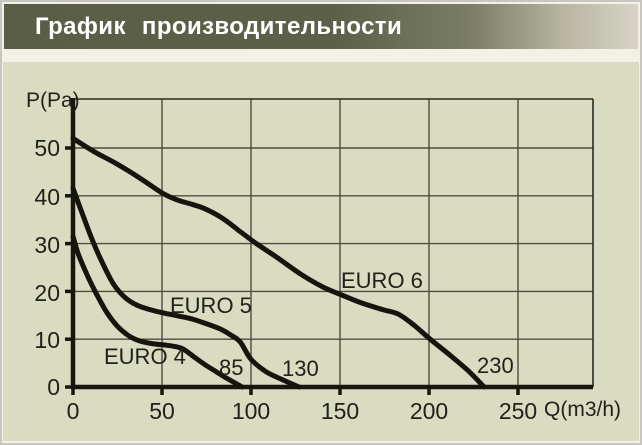 The height and width of the screenshot is (445, 642). Describe the element at coordinates (495, 365) in the screenshot. I see `end-label-euro6: 230` at that location.